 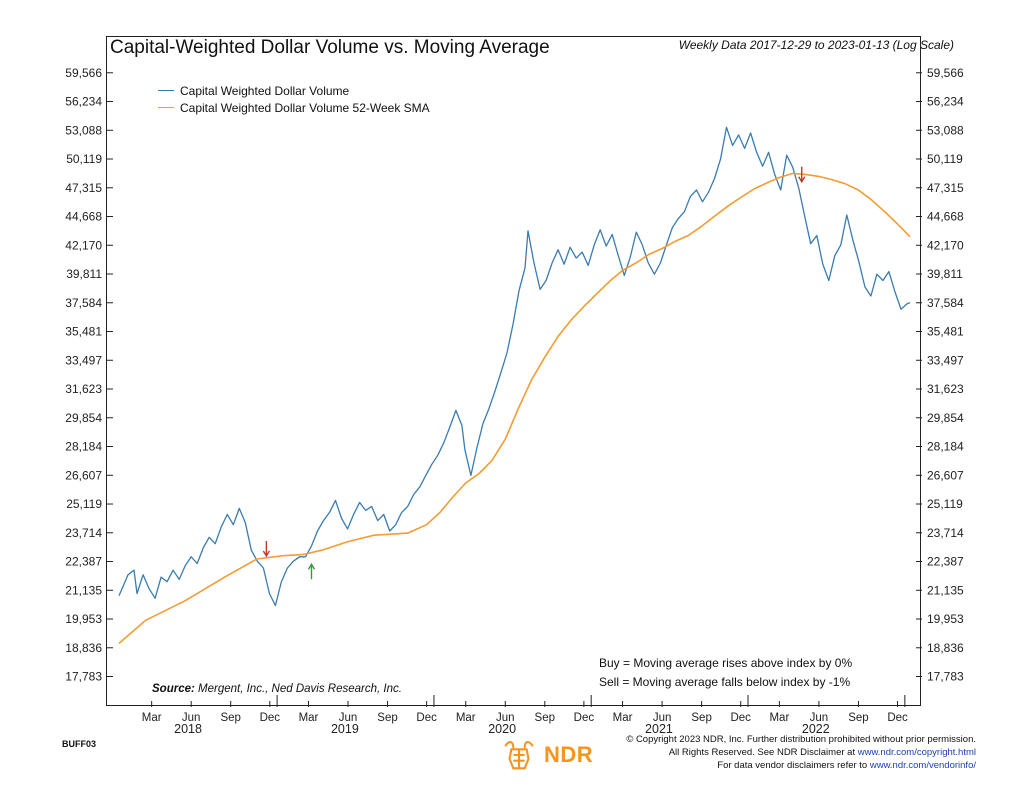 What do you see at coordinates (945, 360) in the screenshot?
I see `y-tick-label-right: 33,497` at bounding box center [945, 360].